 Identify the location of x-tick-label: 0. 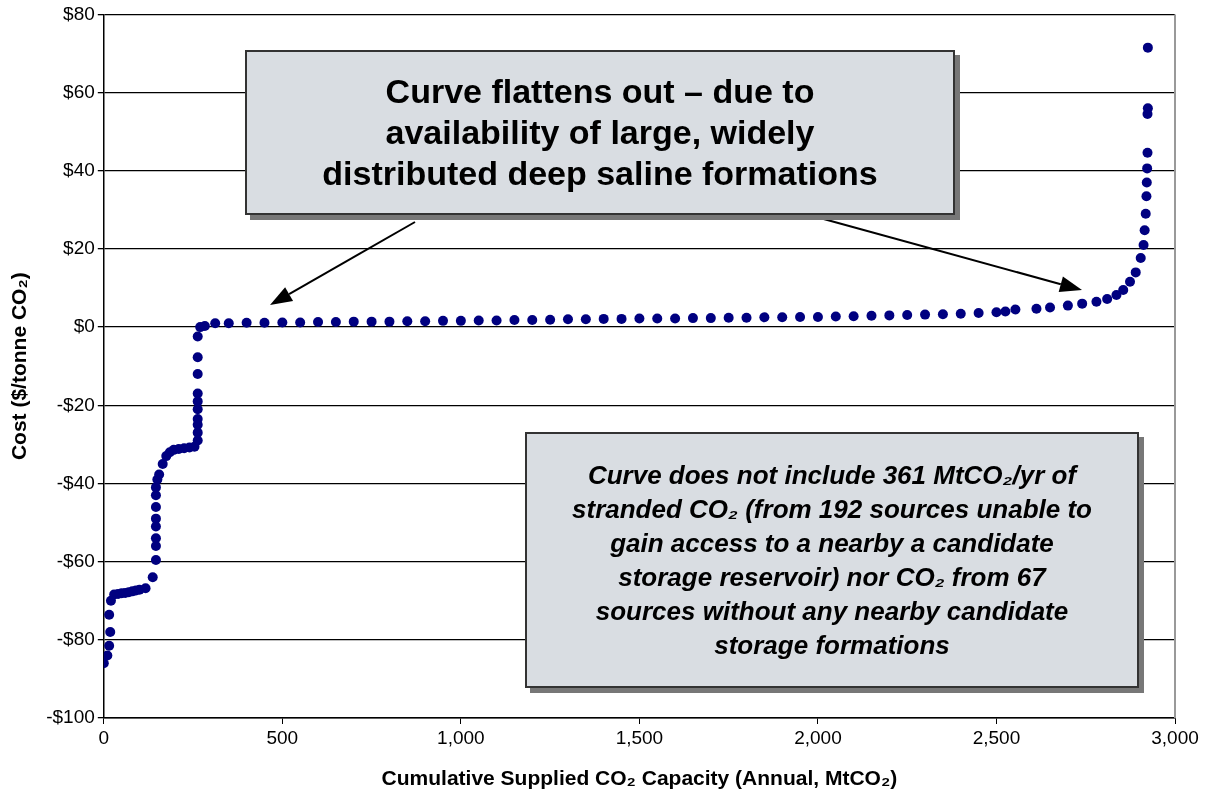
(104, 737).